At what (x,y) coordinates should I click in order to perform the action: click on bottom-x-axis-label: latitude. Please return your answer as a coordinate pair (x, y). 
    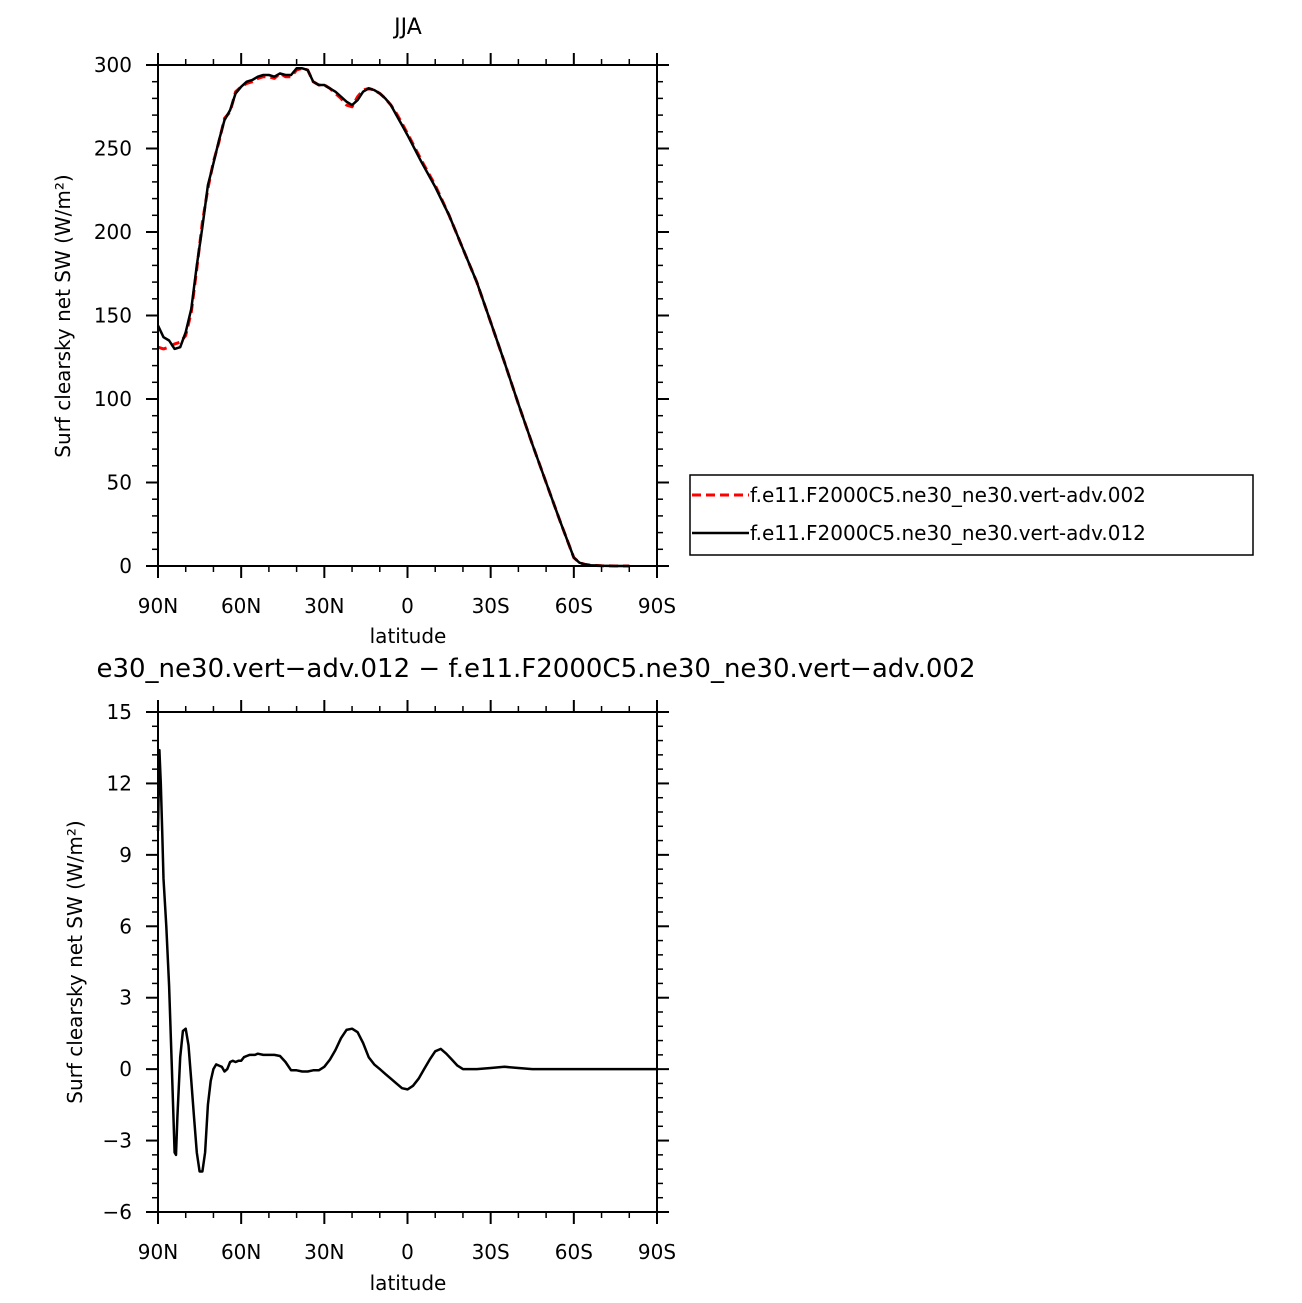
    Looking at the image, I should click on (408, 1283).